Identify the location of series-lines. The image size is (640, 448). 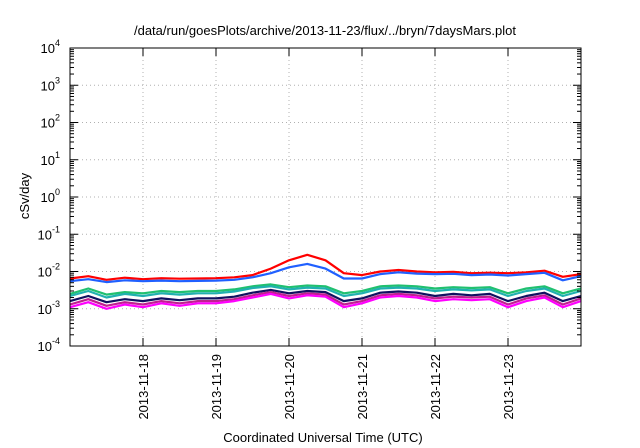
(325, 281).